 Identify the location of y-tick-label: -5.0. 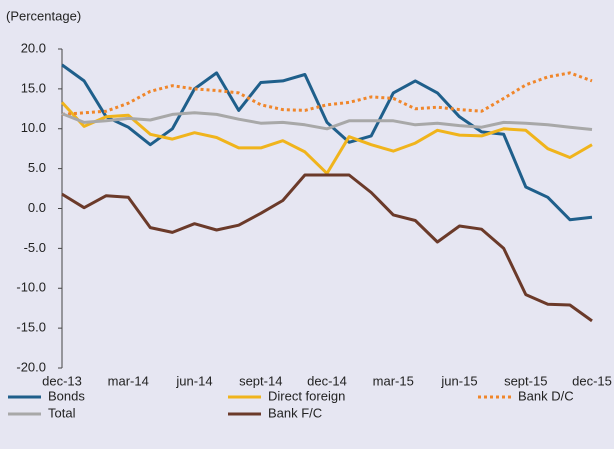
(35, 247).